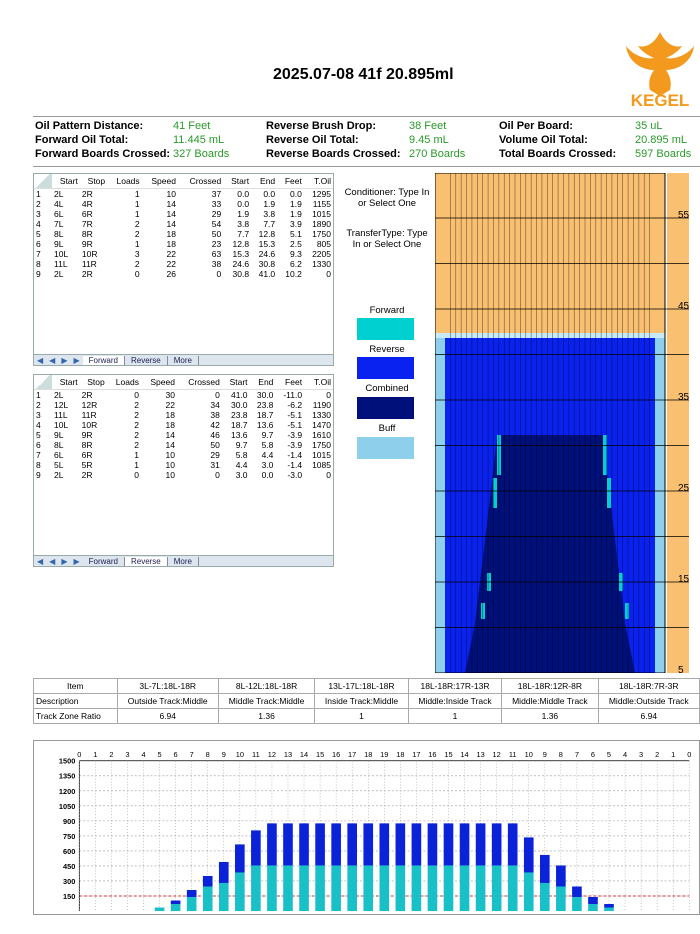 The width and height of the screenshot is (700, 934). What do you see at coordinates (387, 239) in the screenshot?
I see `transfer-type-select: TransferType: Type In or Select One` at bounding box center [387, 239].